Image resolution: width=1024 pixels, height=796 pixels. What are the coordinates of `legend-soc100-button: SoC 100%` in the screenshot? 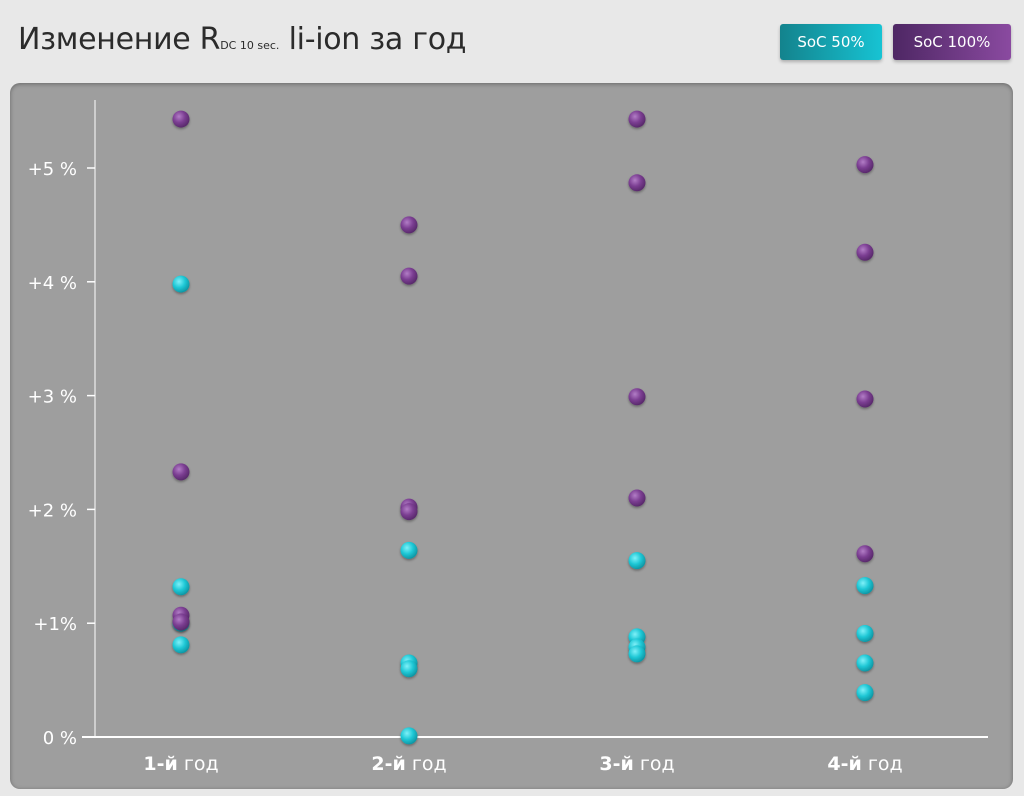 It's located at (952, 42).